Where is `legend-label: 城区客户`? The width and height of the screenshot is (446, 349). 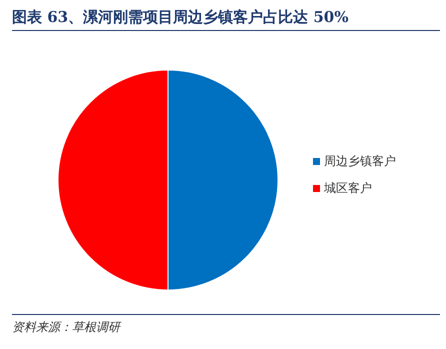 legend-label: 城区客户 is located at coordinates (348, 188).